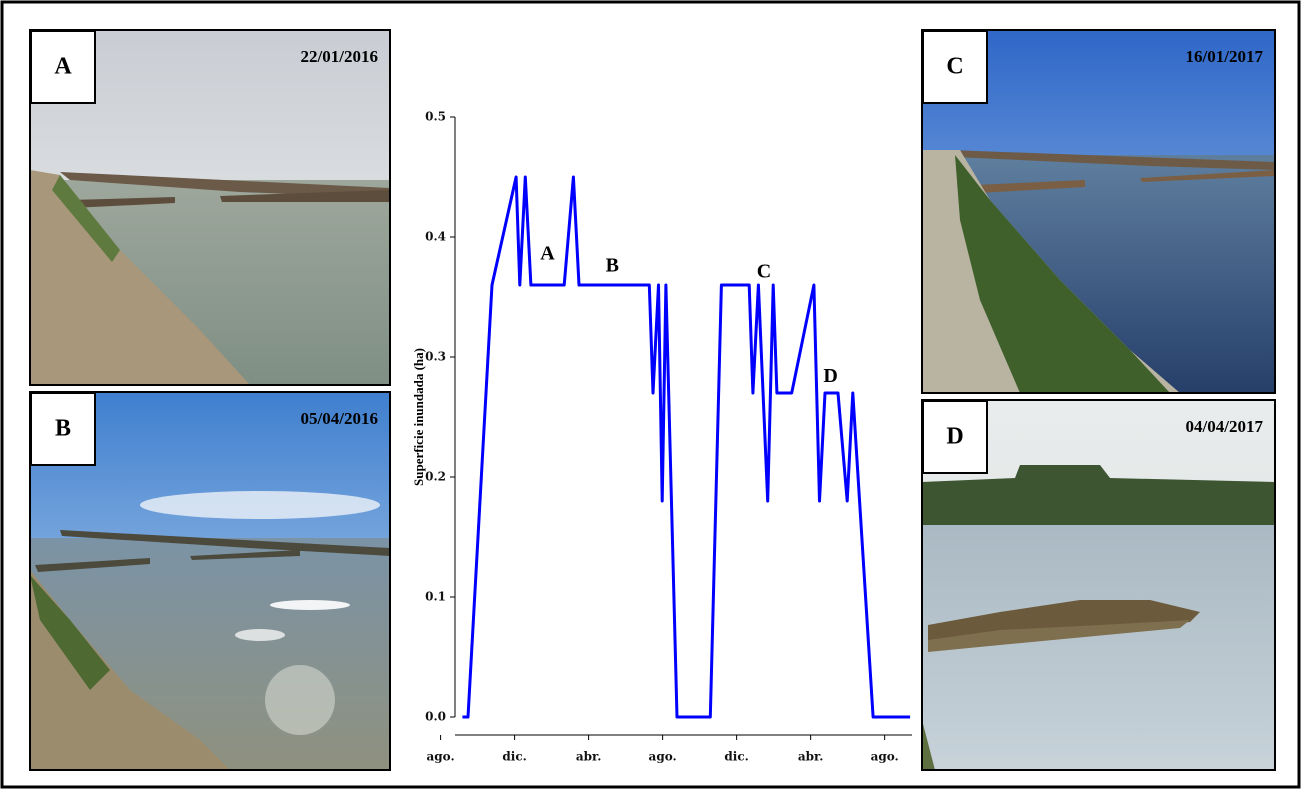 The image size is (1301, 789). What do you see at coordinates (1225, 56) in the screenshot?
I see `photo-date: 16/01/2017` at bounding box center [1225, 56].